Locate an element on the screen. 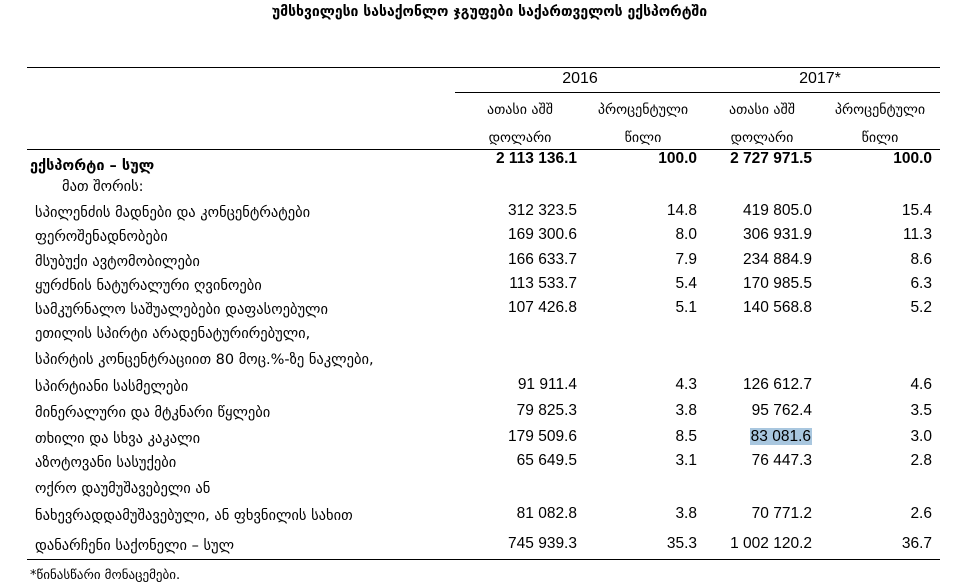  cell-p2017: 8.6 is located at coordinates (921, 260).